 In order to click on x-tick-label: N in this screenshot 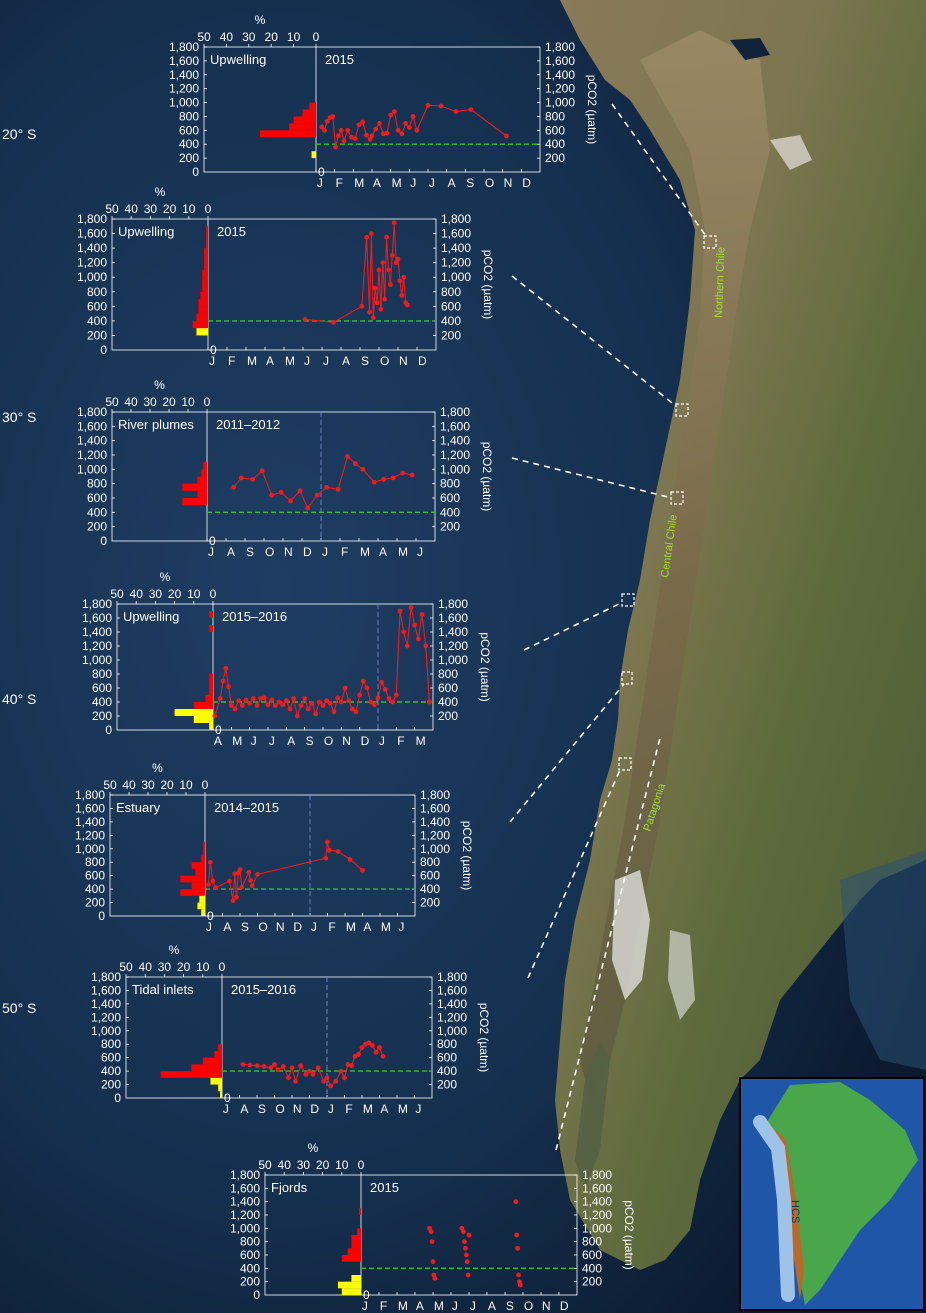, I will do `click(280, 927)`.